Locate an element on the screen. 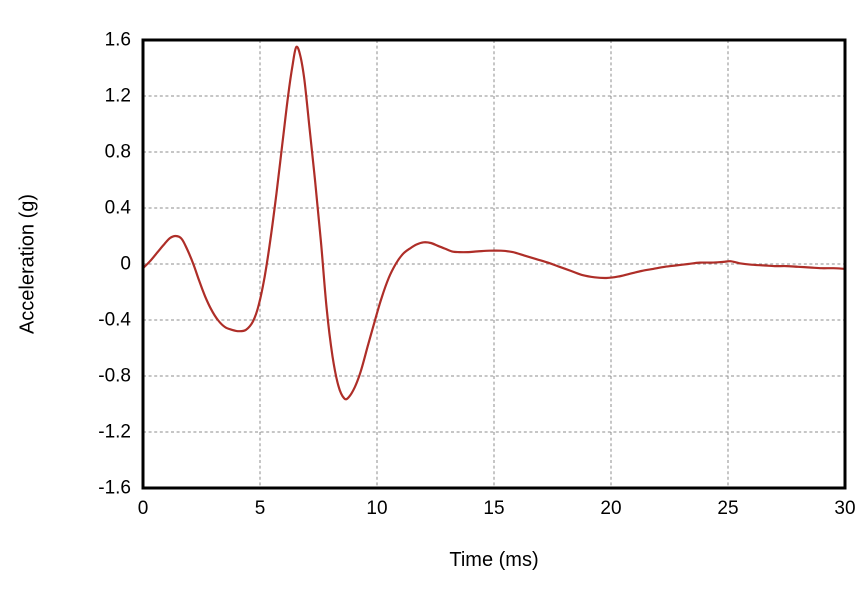  x-tick-label: 0 is located at coordinates (143, 508).